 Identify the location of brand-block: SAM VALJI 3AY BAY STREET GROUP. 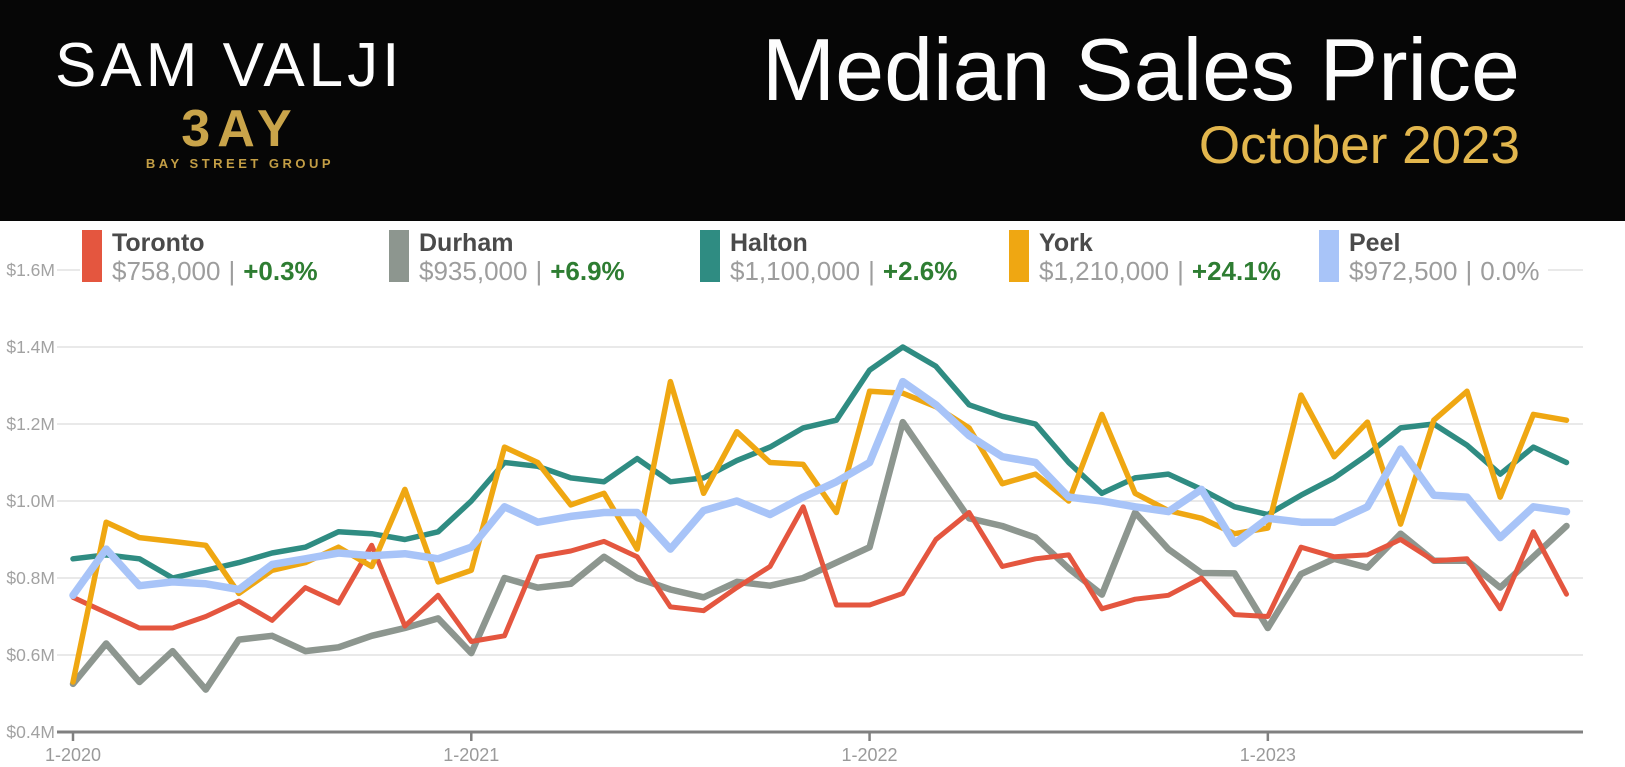
(240, 100).